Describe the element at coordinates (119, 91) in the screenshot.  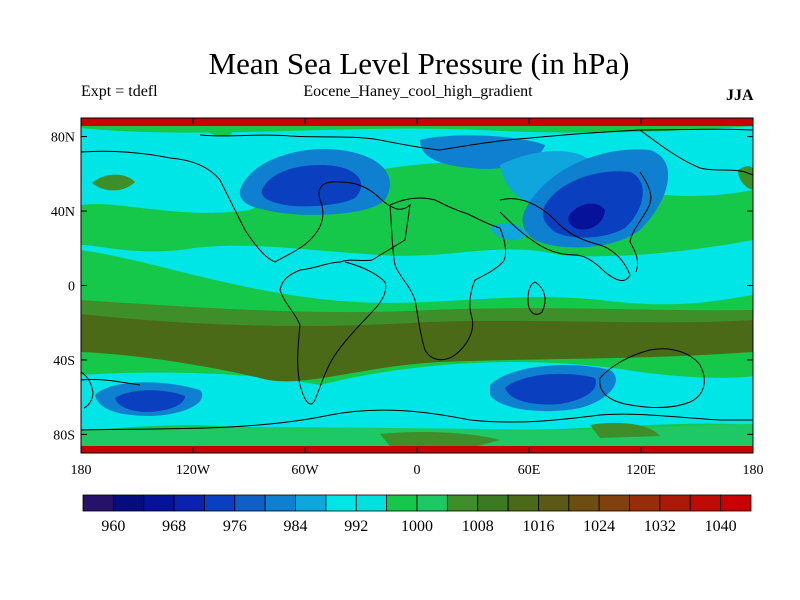
I see `experiment-label: Expt = tdefl` at that location.